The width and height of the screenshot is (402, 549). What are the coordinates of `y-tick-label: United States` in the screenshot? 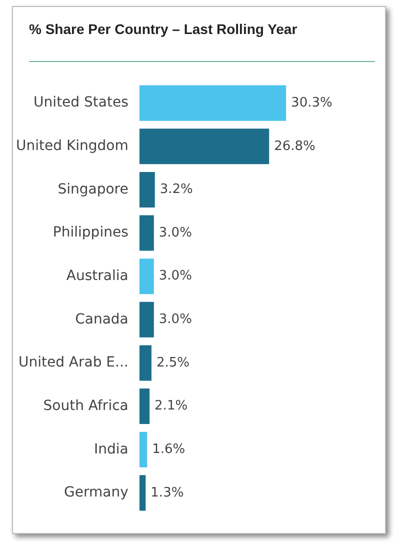 It's located at (81, 102).